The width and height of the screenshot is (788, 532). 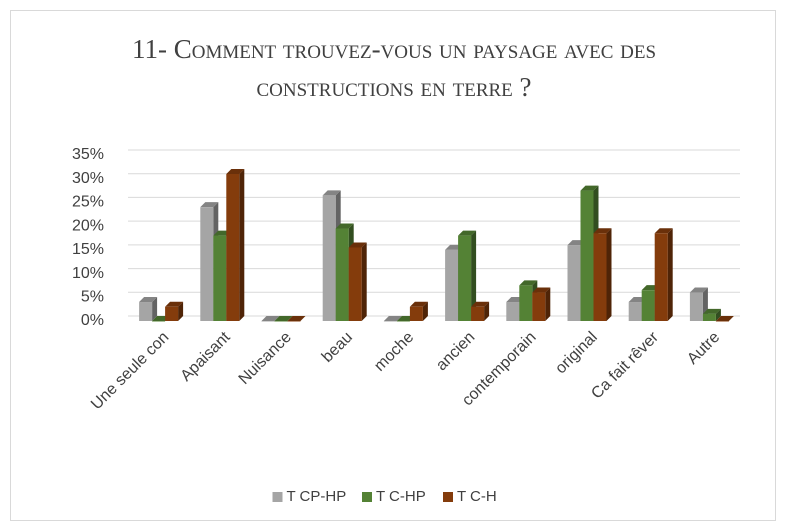 I want to click on y-tick-label: 35%, so click(x=88, y=154).